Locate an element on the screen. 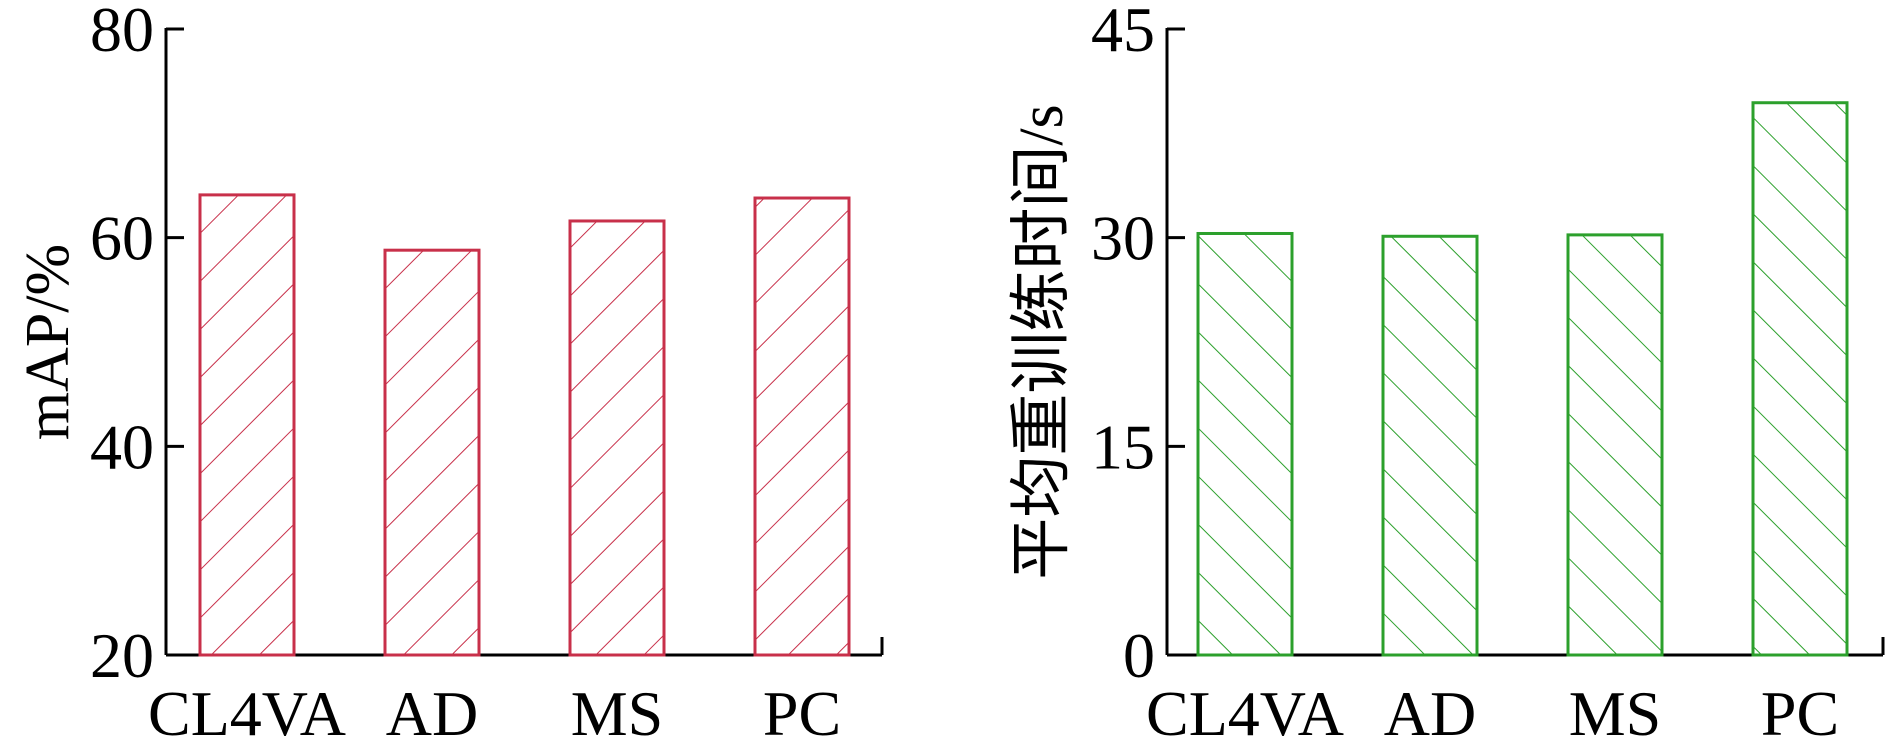 The height and width of the screenshot is (749, 1890). map-chart-y-tick-label: 80 is located at coordinates (122, 32).